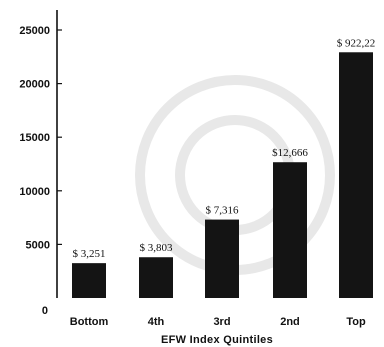  I want to click on x-tick-label: 2nd, so click(290, 322).